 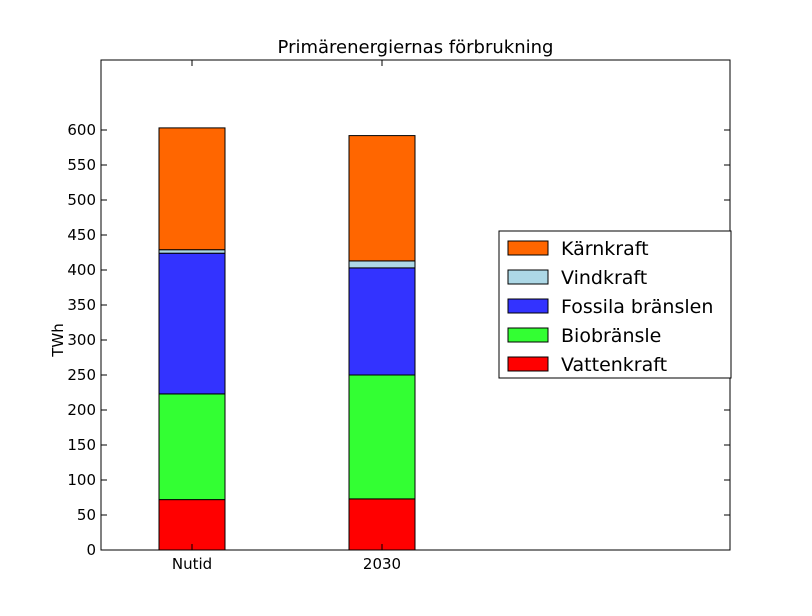 I want to click on y-tick-label: 350, so click(x=81, y=305).